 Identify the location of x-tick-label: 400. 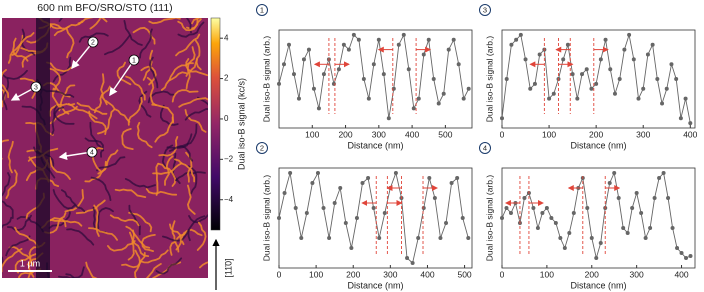
(681, 274).